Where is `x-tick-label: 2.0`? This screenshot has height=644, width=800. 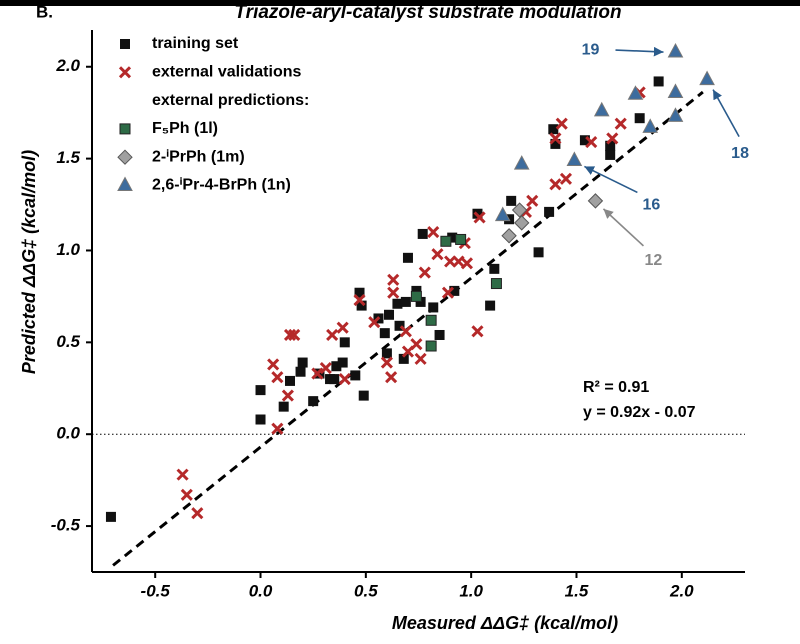
x-tick-label: 2.0 is located at coordinates (681, 590).